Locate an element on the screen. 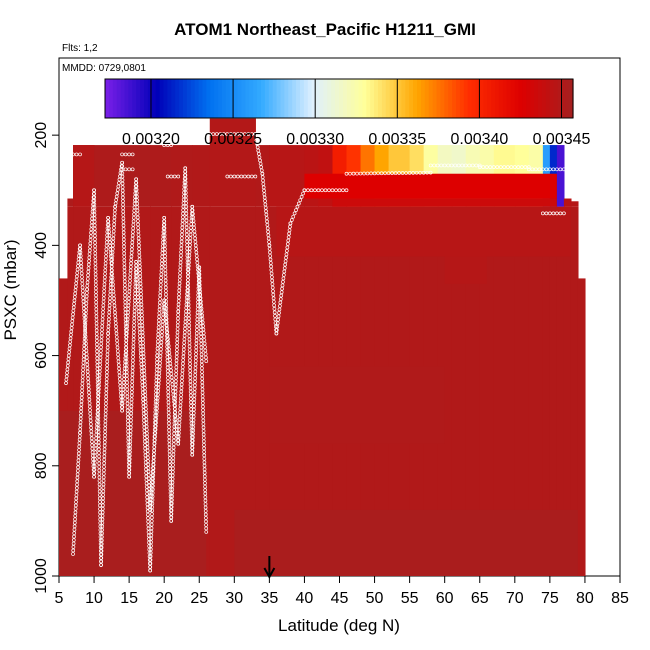 The image size is (650, 650). date-note: MMDD: 0729,0801 is located at coordinates (104, 68).